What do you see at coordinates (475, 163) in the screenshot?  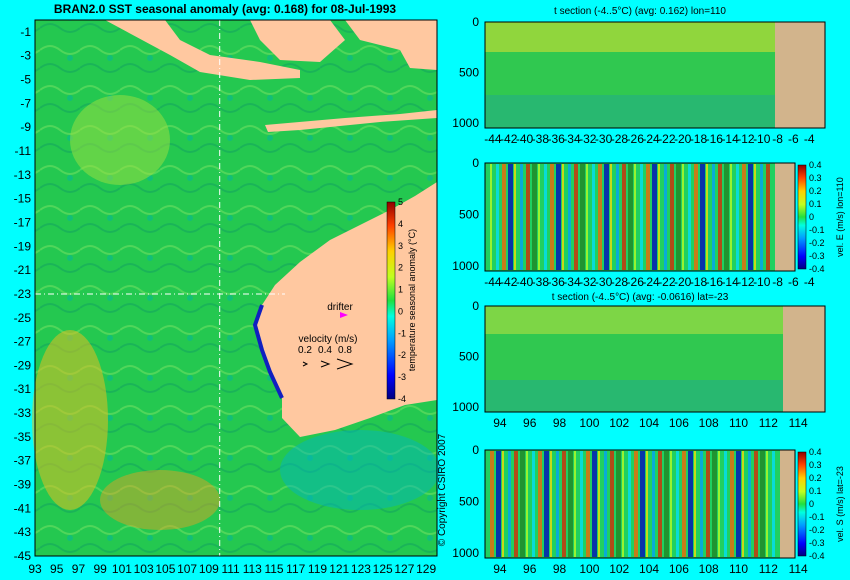 I see `panel-1-y-tick-0: 0` at bounding box center [475, 163].